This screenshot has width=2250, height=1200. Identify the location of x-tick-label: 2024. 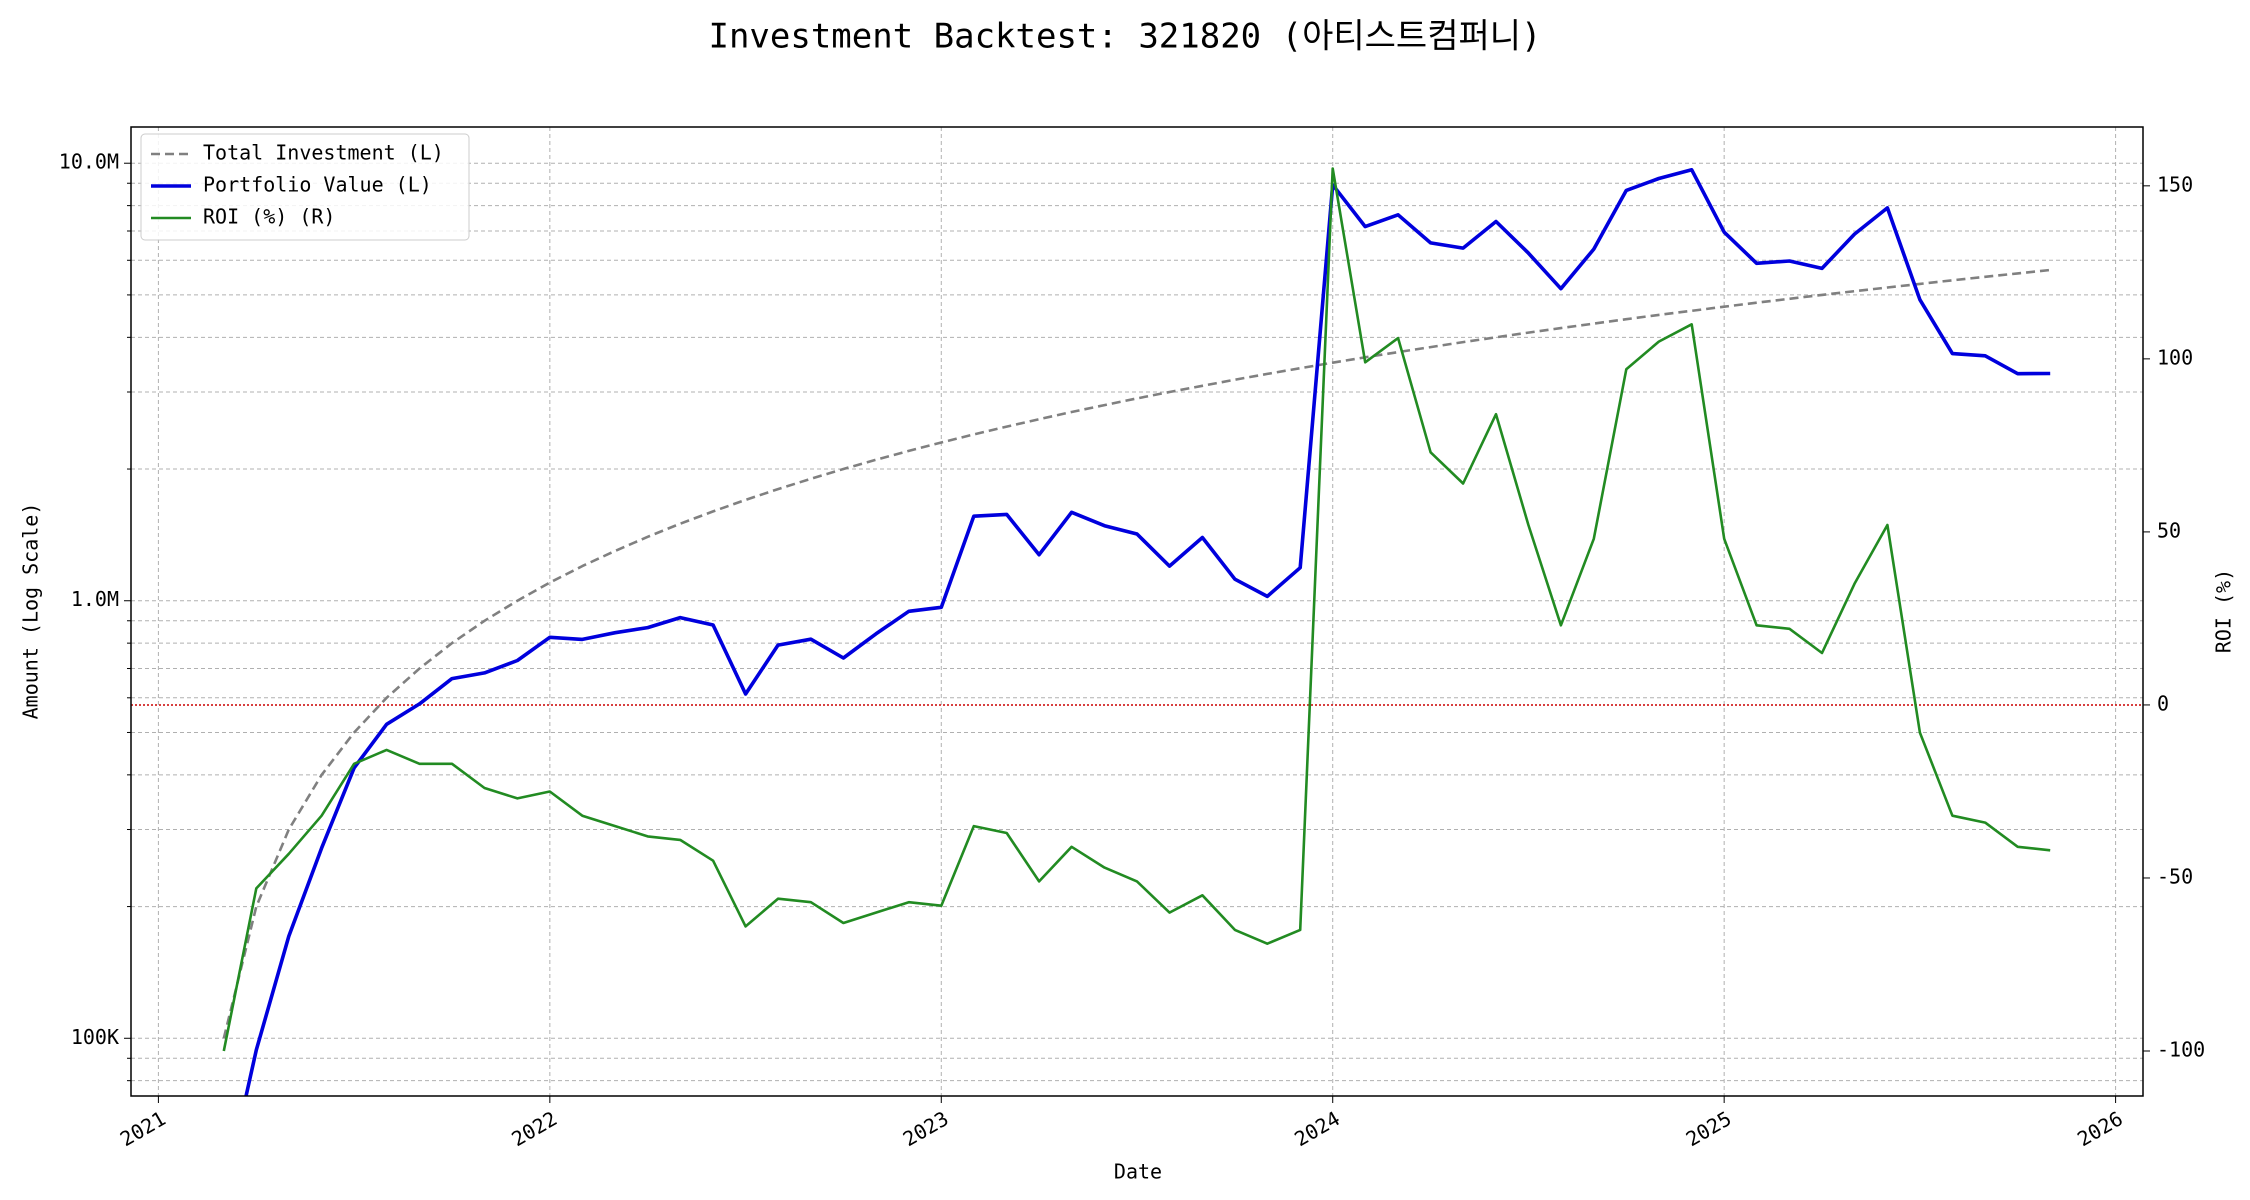
(1317, 1128).